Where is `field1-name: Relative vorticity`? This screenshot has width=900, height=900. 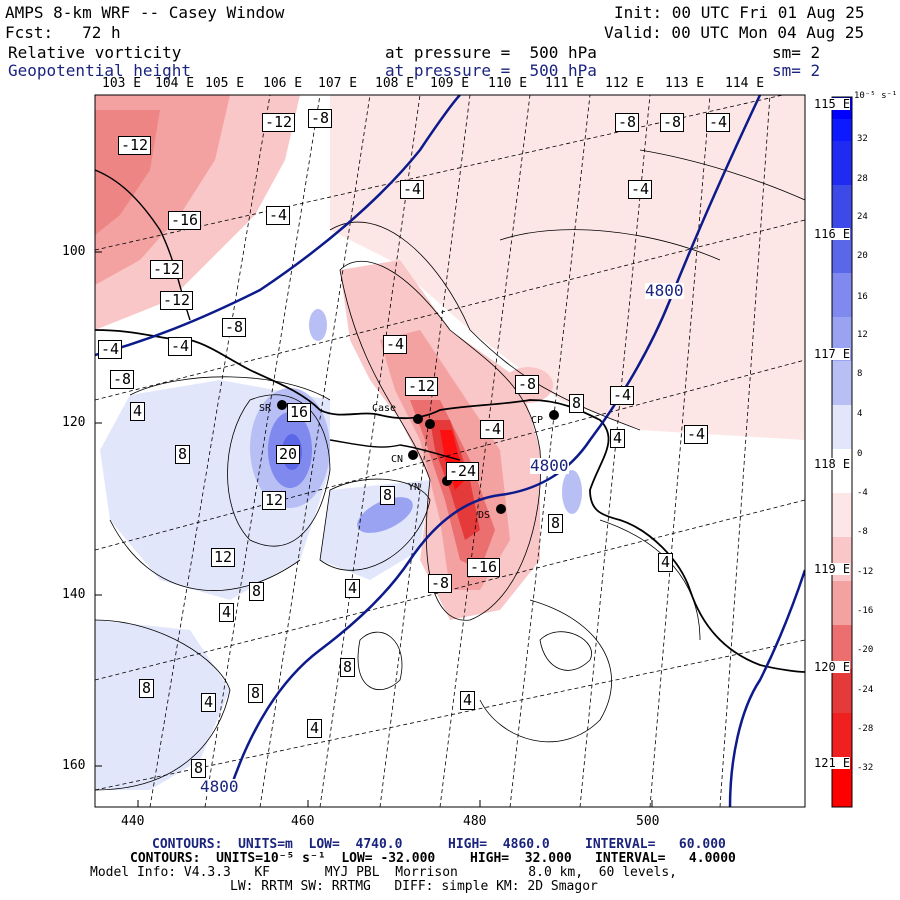
field1-name: Relative vorticity is located at coordinates (95, 52).